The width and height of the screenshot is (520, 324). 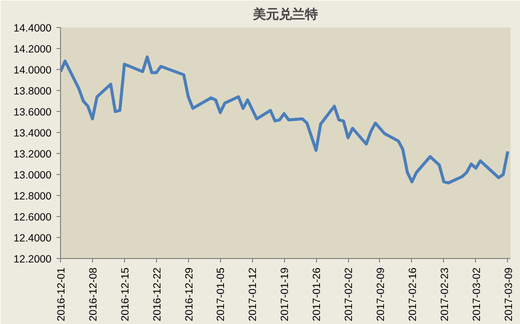 What do you see at coordinates (33, 28) in the screenshot?
I see `y-tick-label: 14.4000` at bounding box center [33, 28].